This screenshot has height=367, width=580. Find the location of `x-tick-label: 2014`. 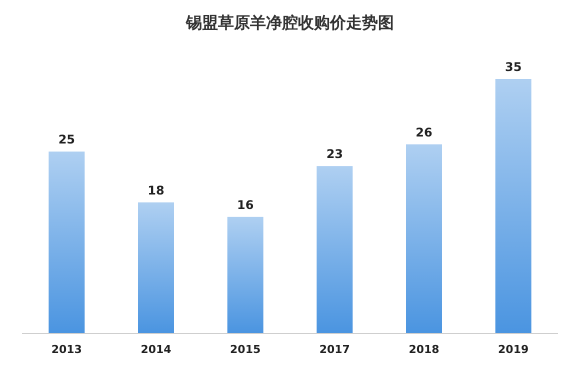

x-tick-label: 2014 is located at coordinates (156, 349).